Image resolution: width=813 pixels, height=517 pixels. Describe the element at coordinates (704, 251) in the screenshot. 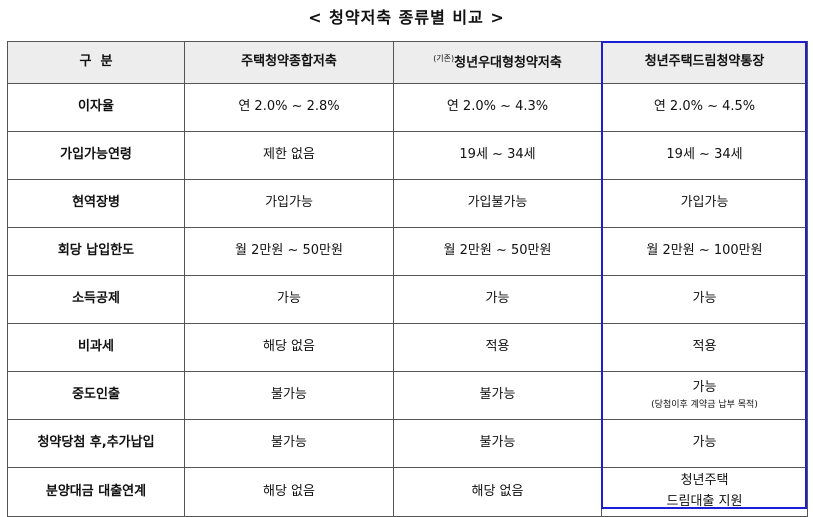

I see `cell: 월 2만원 ~ 100만원` at that location.